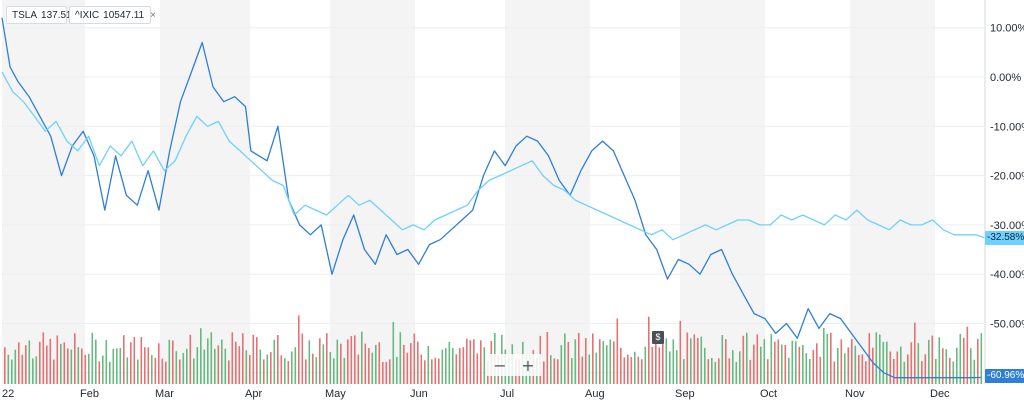 The width and height of the screenshot is (1024, 402). I want to click on x-tick-label: 22, so click(8, 394).